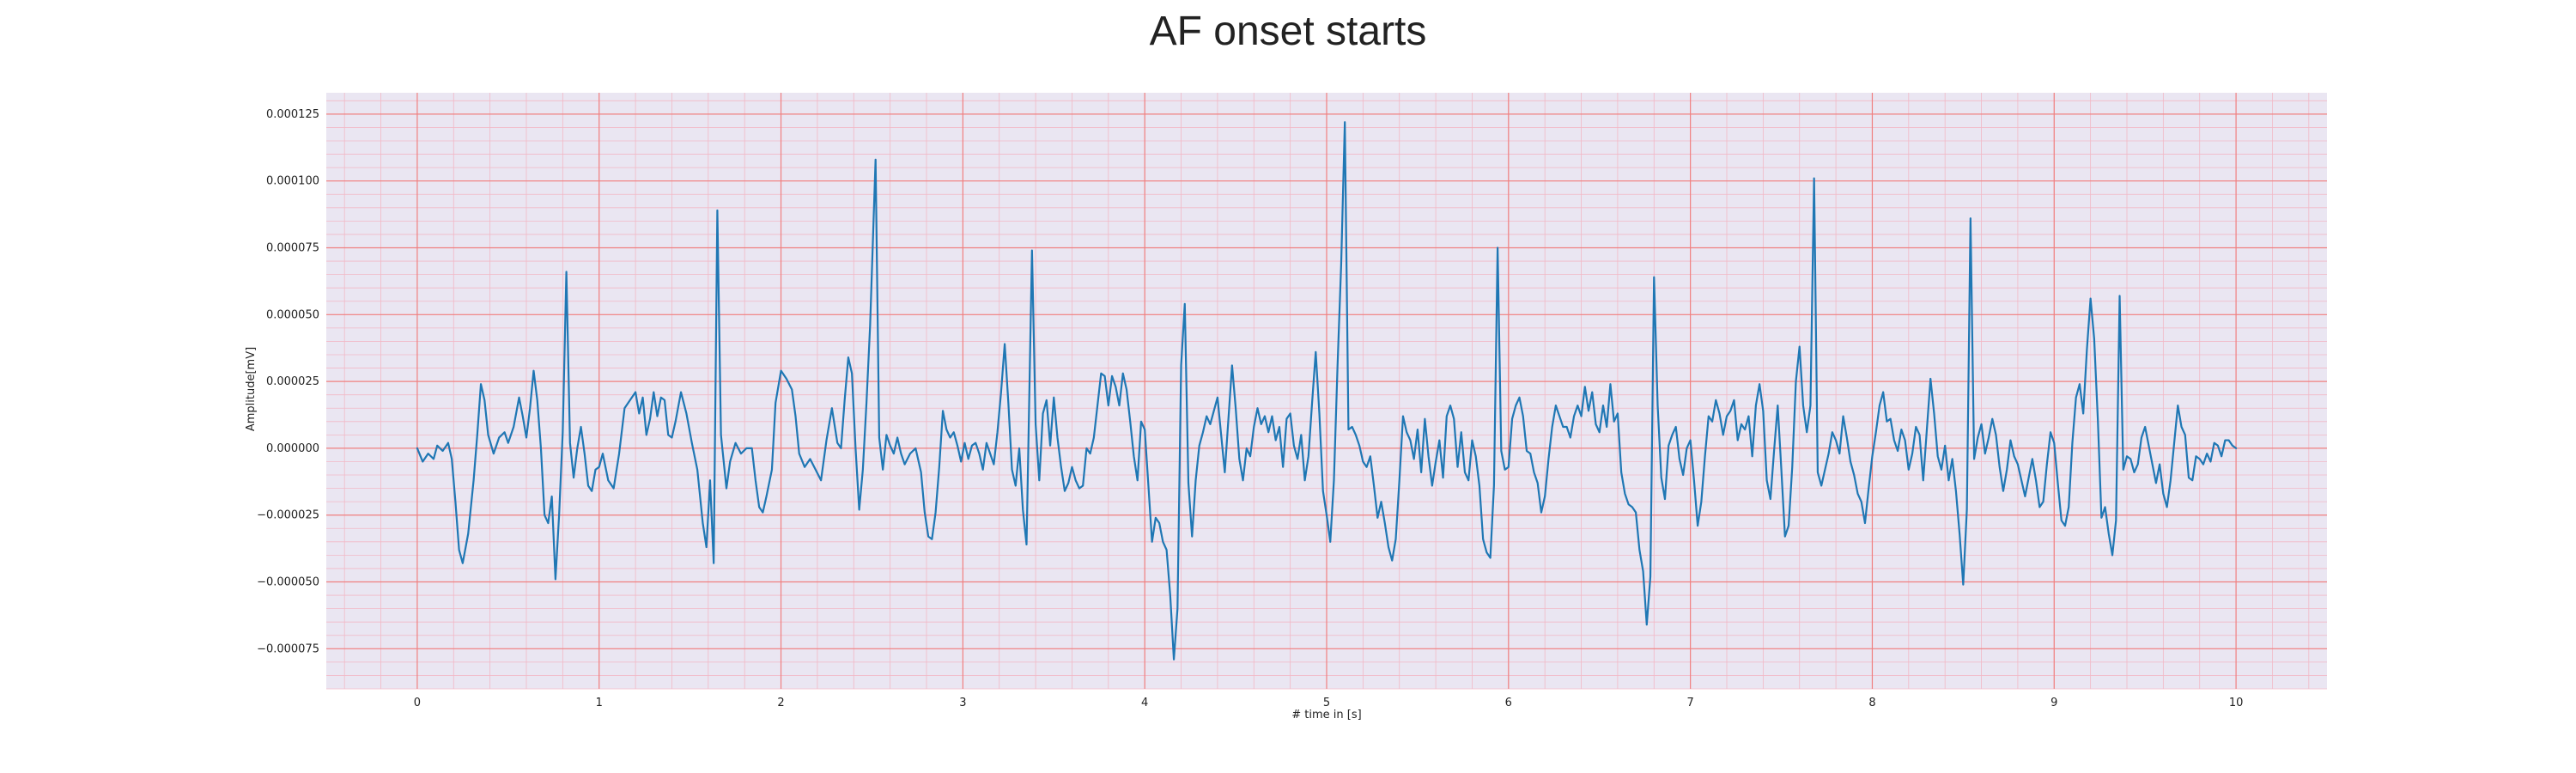  Describe the element at coordinates (251, 389) in the screenshot. I see `y-axis-label: Amplitude[mV]` at that location.